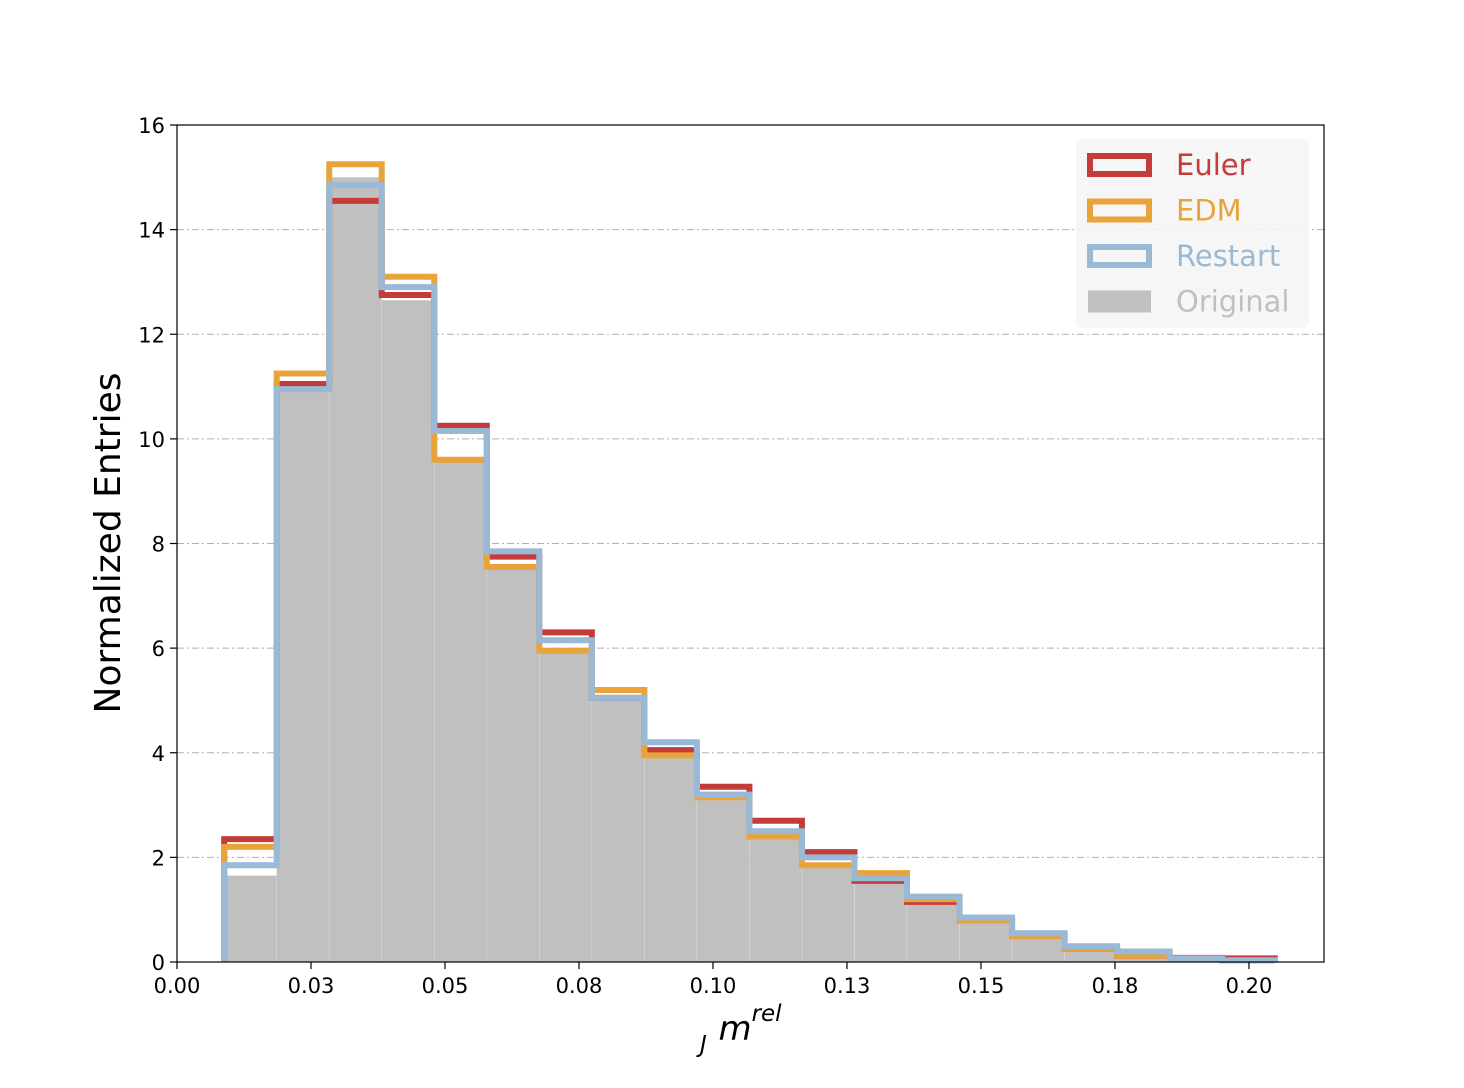 The width and height of the screenshot is (1464, 1088). Describe the element at coordinates (981, 986) in the screenshot. I see `x-tick-label: 0.15` at that location.